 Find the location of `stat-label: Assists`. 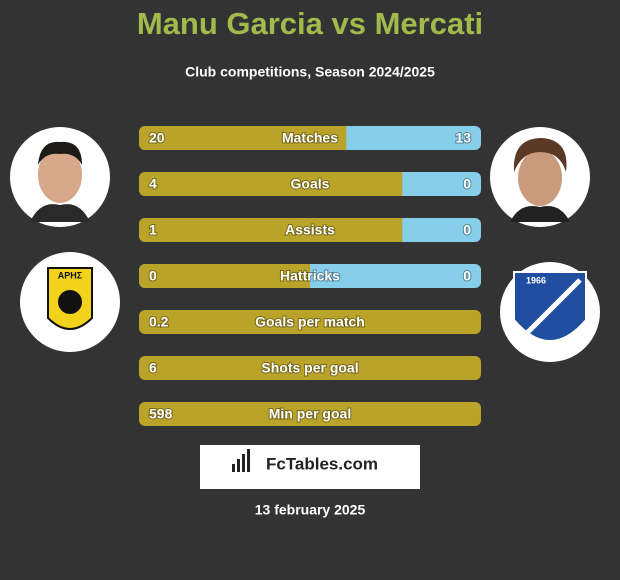

stat-label: Assists is located at coordinates (310, 230).